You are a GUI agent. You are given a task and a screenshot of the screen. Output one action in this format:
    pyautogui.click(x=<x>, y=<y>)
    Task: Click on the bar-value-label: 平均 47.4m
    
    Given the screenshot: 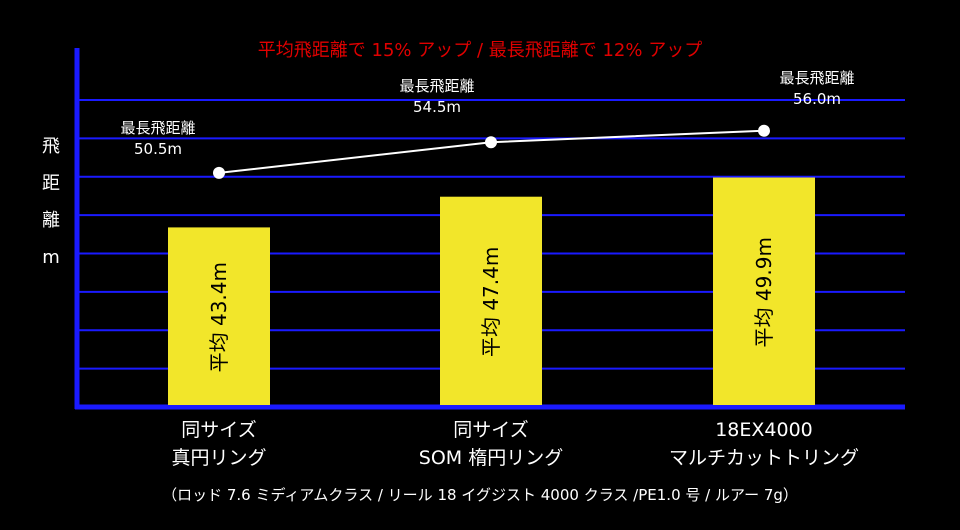 What is the action you would take?
    pyautogui.click(x=491, y=302)
    